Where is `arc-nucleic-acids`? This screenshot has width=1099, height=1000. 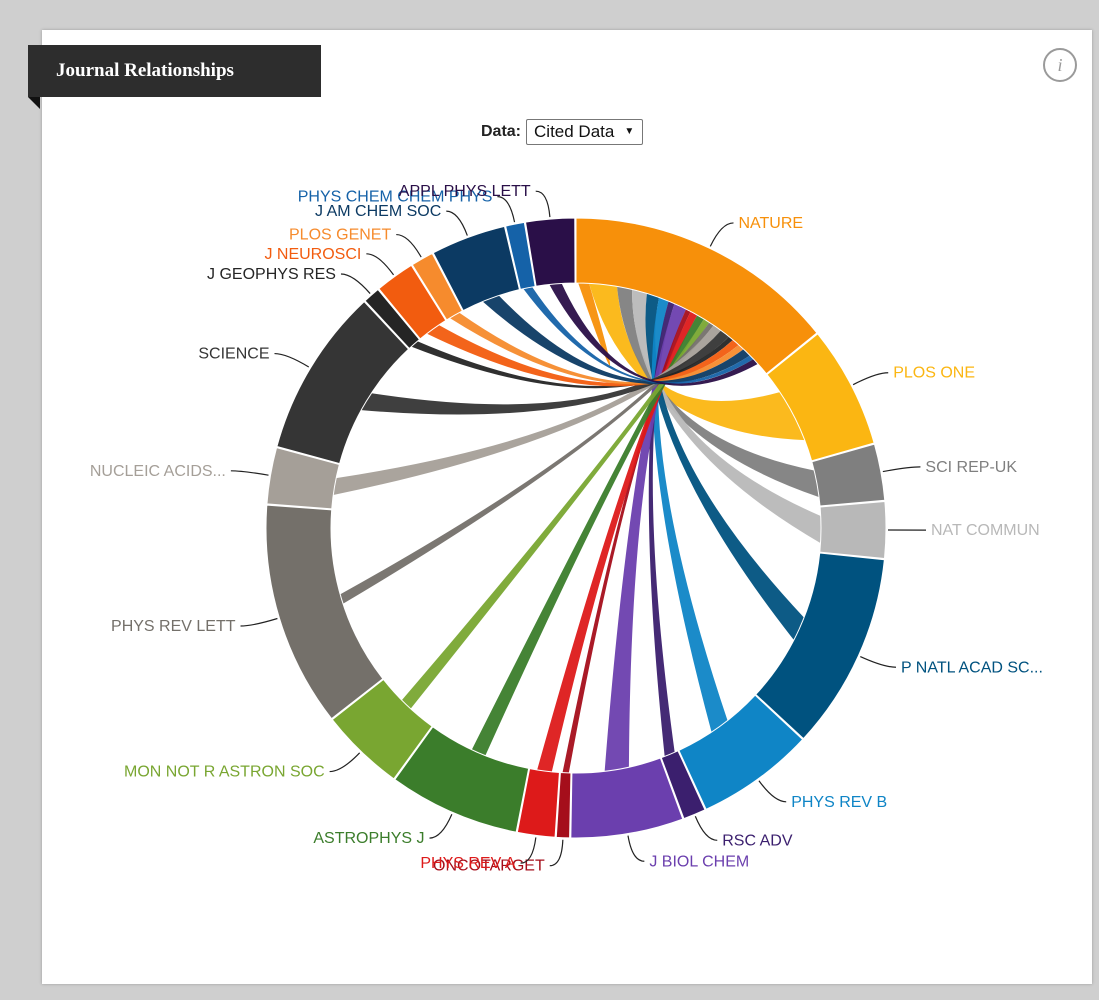
arc-nucleic-acids is located at coordinates (303, 478).